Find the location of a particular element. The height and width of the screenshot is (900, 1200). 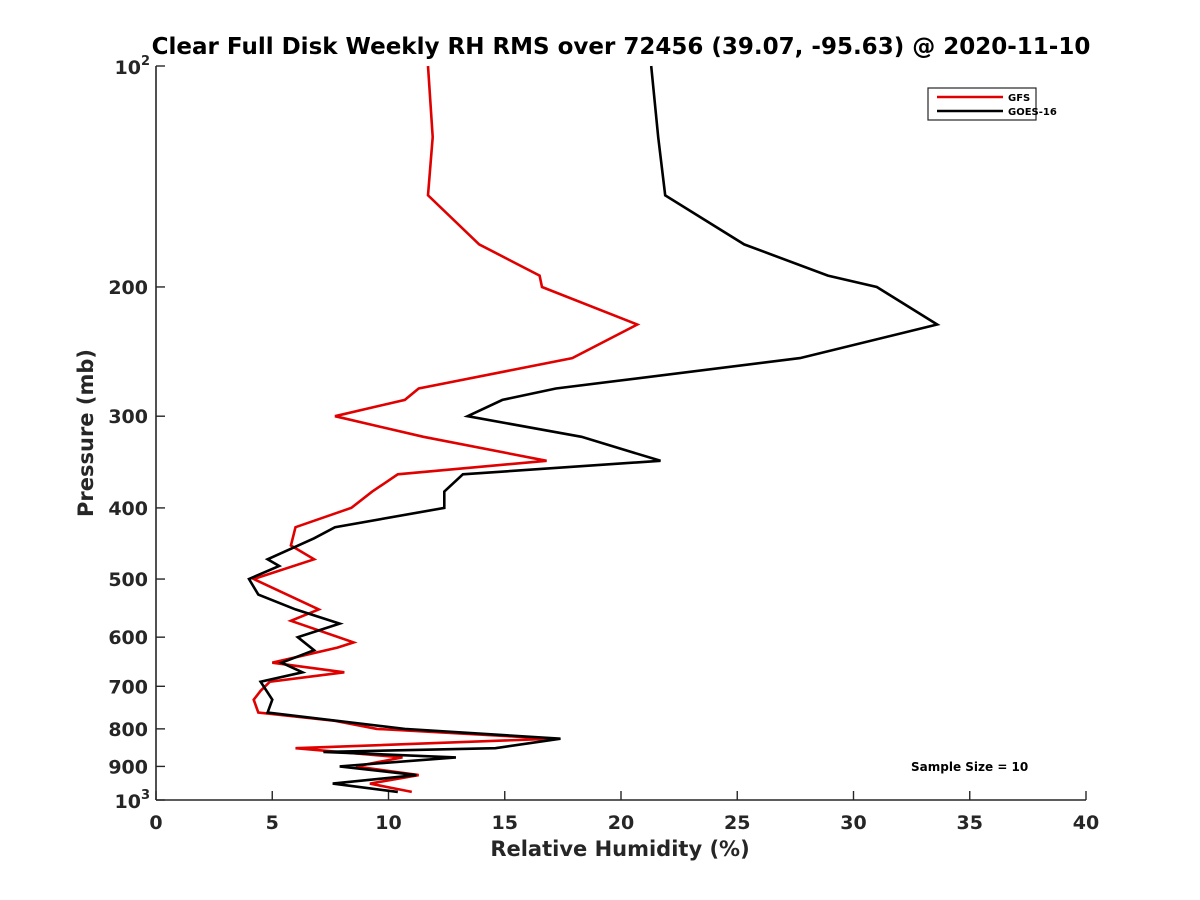

x-tick-label: 15 is located at coordinates (505, 823).